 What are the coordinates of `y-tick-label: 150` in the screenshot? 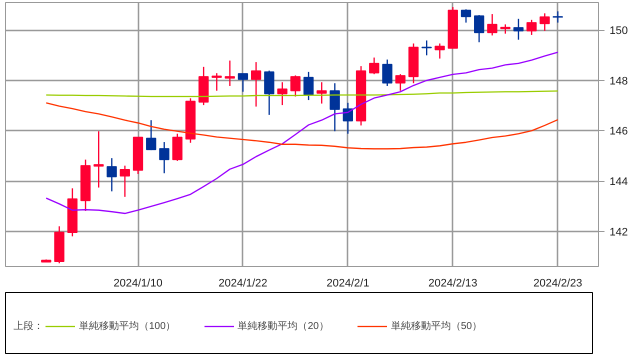 It's located at (619, 31).